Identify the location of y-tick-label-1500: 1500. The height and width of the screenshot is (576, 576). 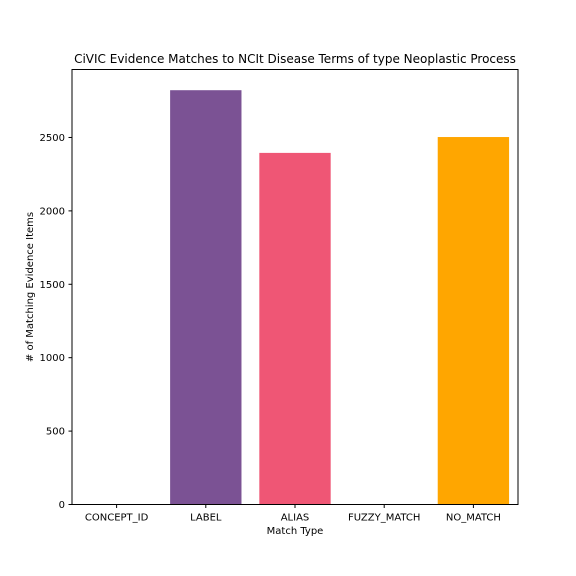
(52, 285).